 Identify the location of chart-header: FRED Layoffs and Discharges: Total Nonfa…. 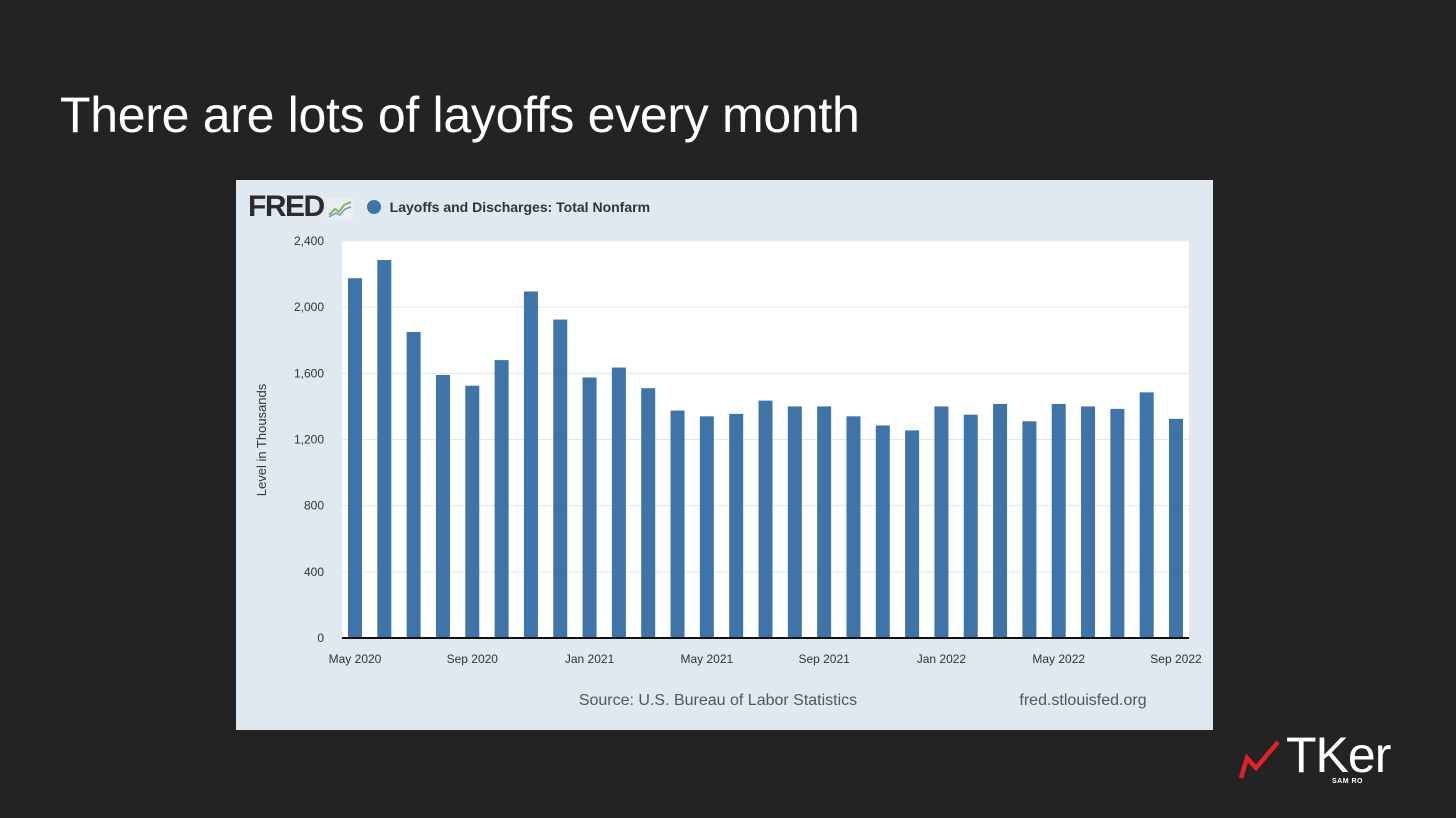
(449, 207).